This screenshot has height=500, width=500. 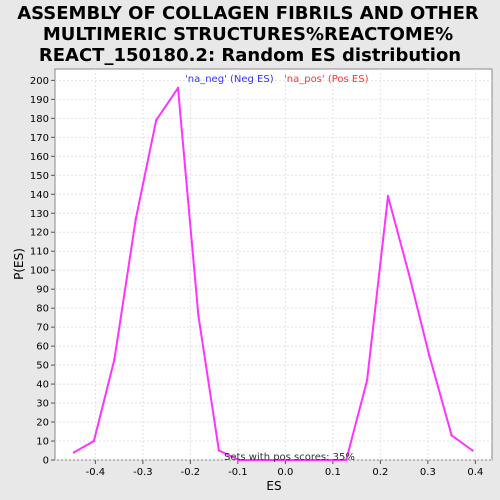 I want to click on x-tick-label: 0.2, so click(x=380, y=472).